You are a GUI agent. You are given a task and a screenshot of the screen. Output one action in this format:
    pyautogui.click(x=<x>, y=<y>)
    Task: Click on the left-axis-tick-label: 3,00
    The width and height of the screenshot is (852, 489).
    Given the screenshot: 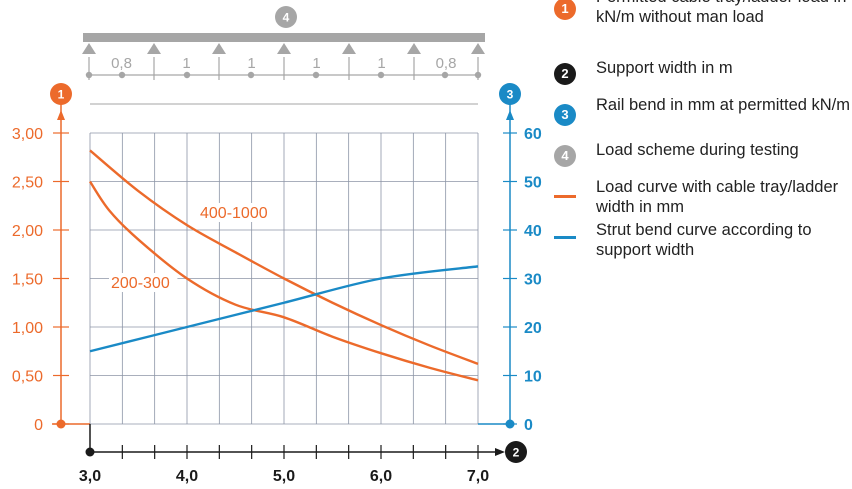 What is the action you would take?
    pyautogui.click(x=27, y=134)
    